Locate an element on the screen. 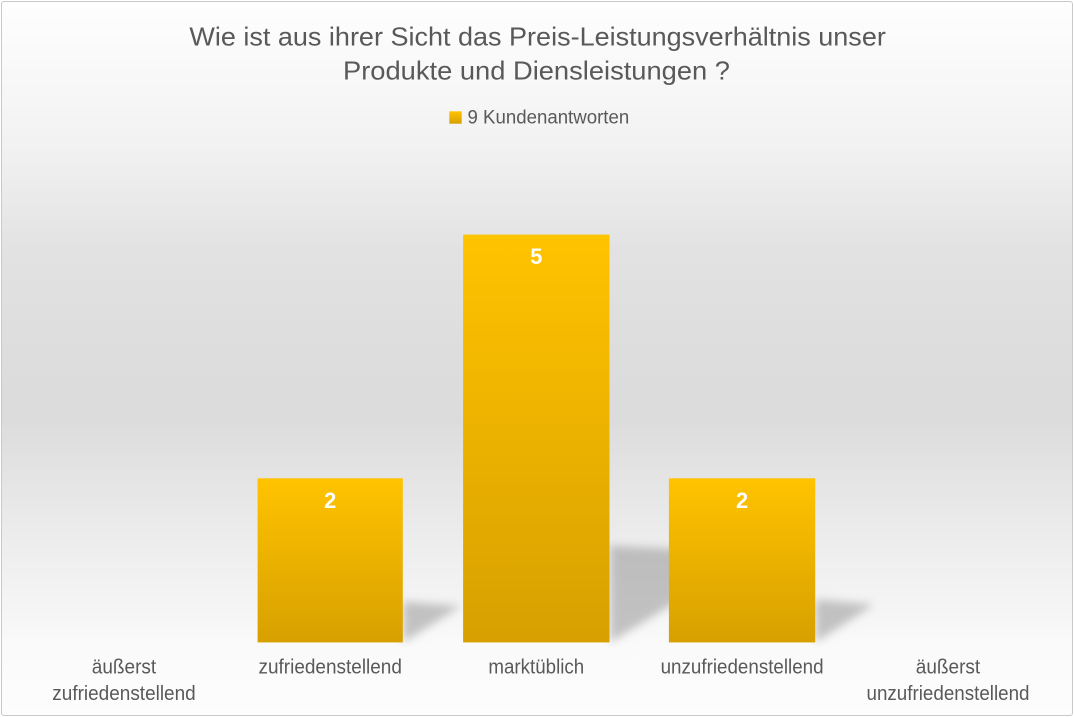 This screenshot has width=1074, height=717. svg-text: Produkte und Diensleistungen ? is located at coordinates (536, 70).